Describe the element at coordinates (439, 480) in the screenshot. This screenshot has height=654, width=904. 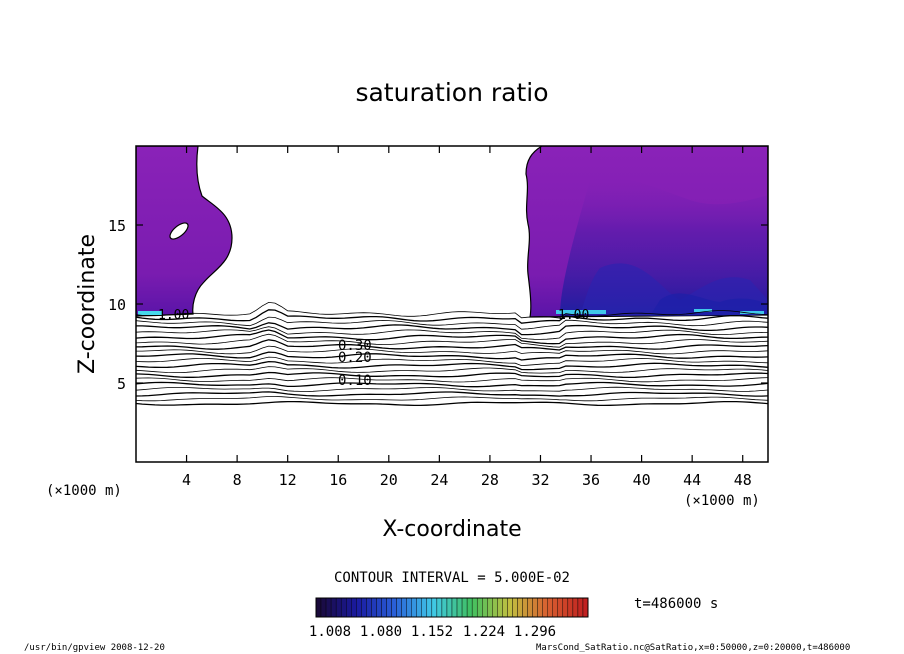
I see `x-tick-label: 24` at that location.